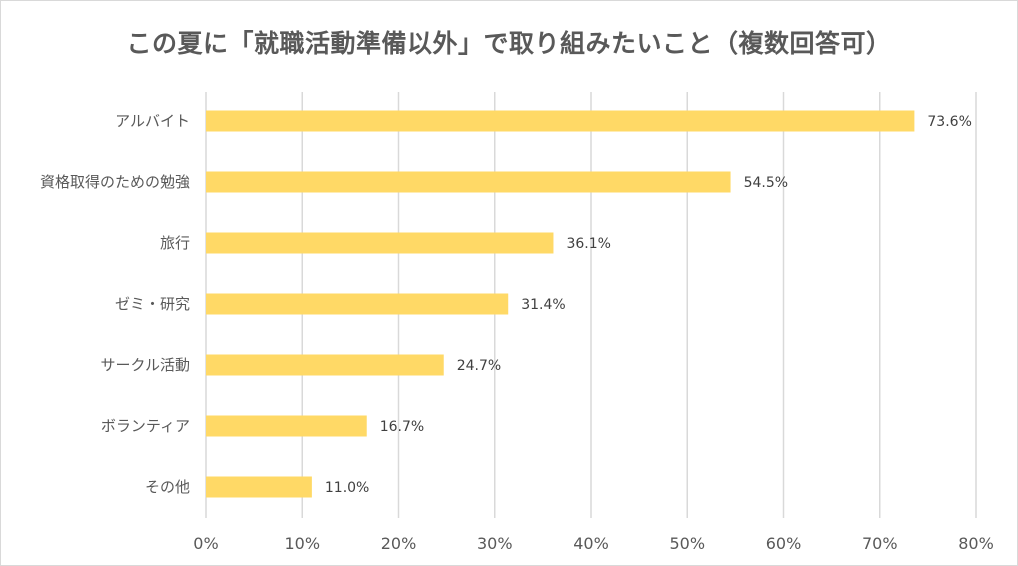 This screenshot has height=566, width=1018. Describe the element at coordinates (347, 488) in the screenshot. I see `data-label: 11.0%` at that location.